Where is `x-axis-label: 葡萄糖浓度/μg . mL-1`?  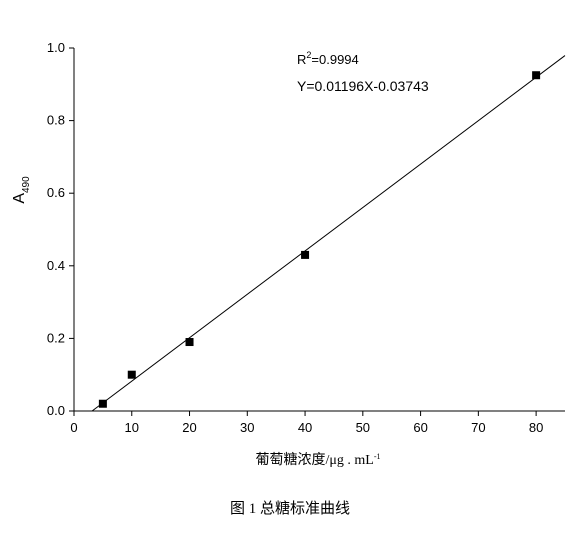 x-axis-label: 葡萄糖浓度/μg . mL-1 is located at coordinates (317, 460).